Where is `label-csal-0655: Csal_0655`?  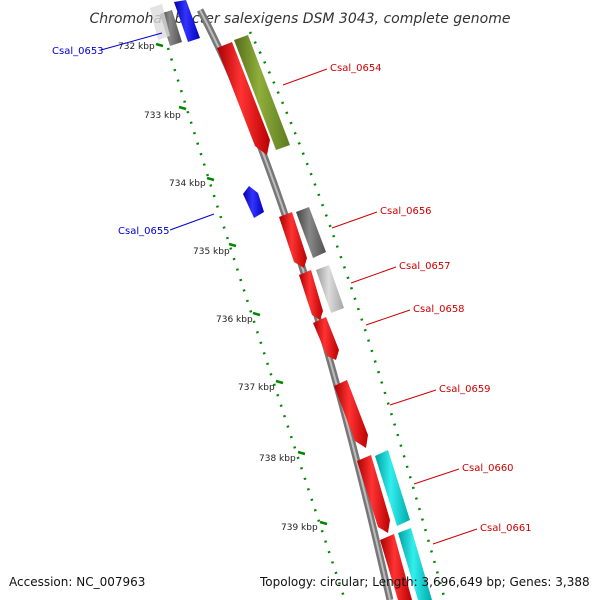 label-csal-0655: Csal_0655 is located at coordinates (144, 231).